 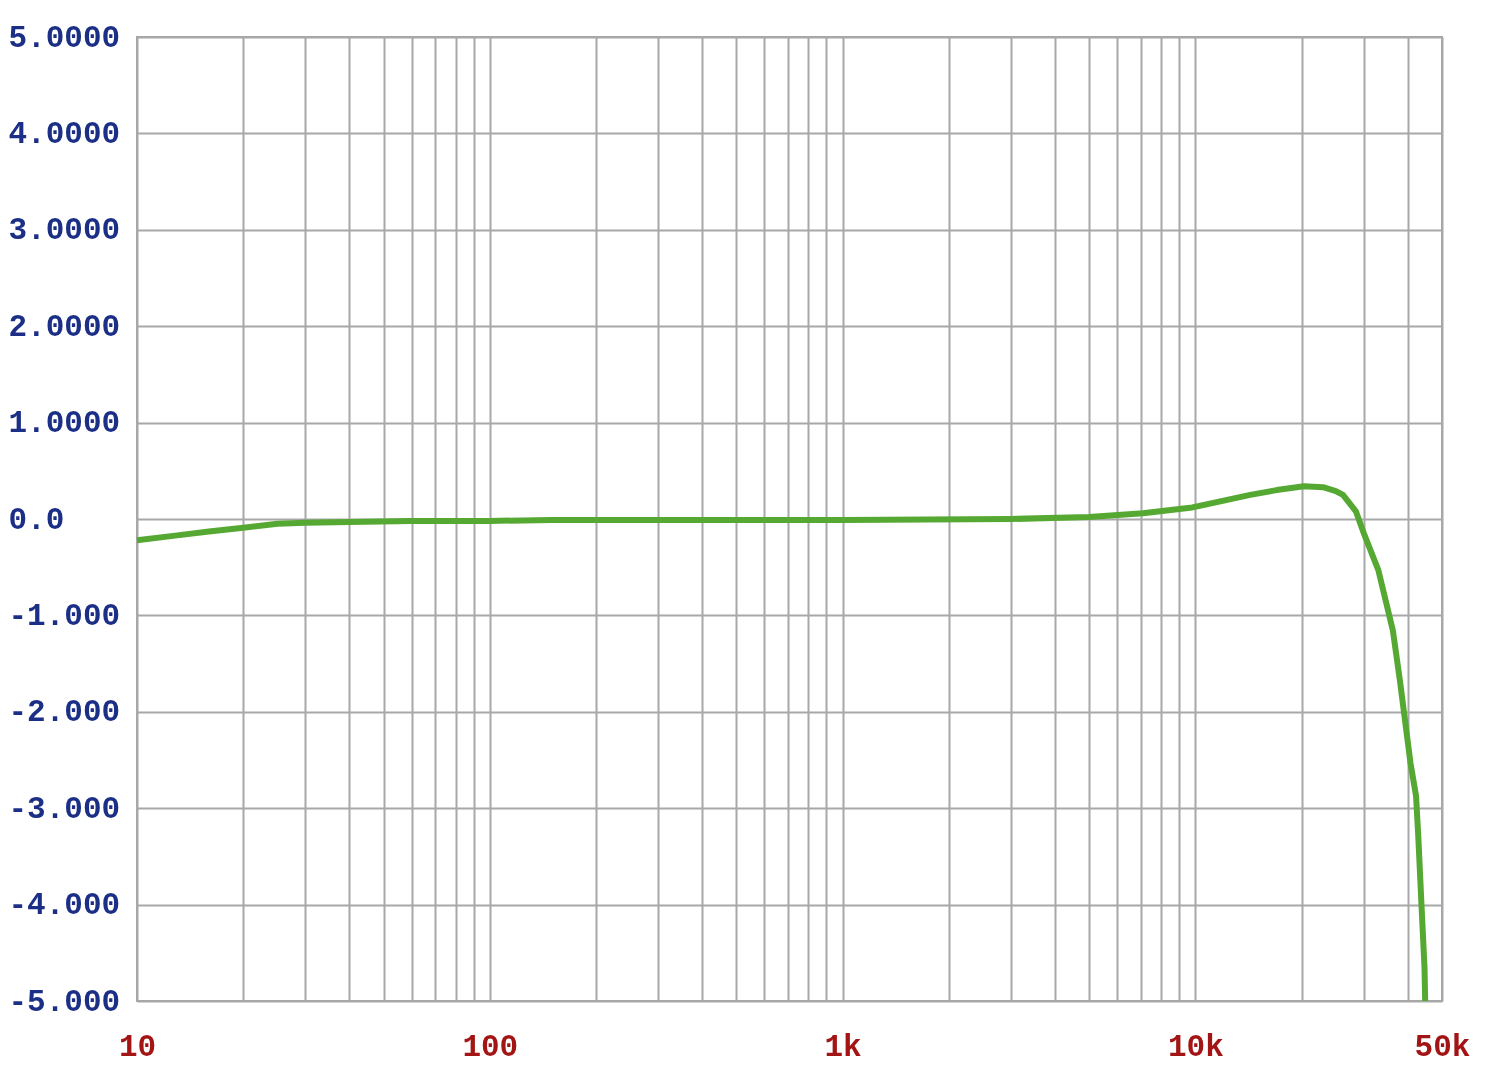 What do you see at coordinates (64, 1002) in the screenshot?
I see `y-tick-label: -5.000` at bounding box center [64, 1002].